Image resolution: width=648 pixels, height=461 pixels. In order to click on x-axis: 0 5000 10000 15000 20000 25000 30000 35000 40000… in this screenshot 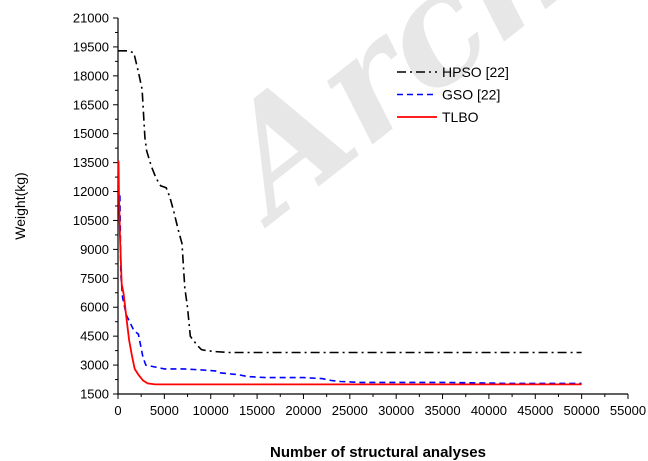, I will do `click(380, 406)`.